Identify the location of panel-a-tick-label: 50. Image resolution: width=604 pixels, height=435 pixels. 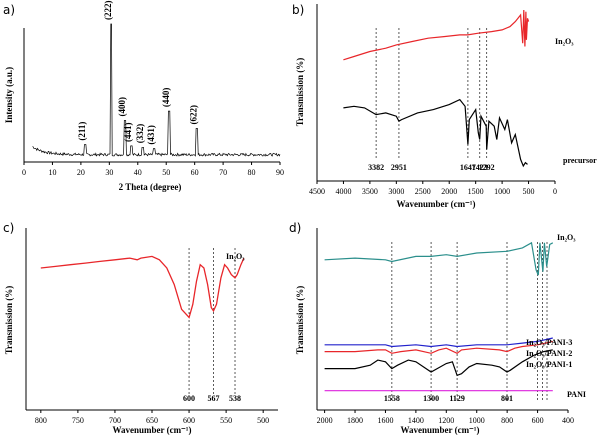
(166, 172).